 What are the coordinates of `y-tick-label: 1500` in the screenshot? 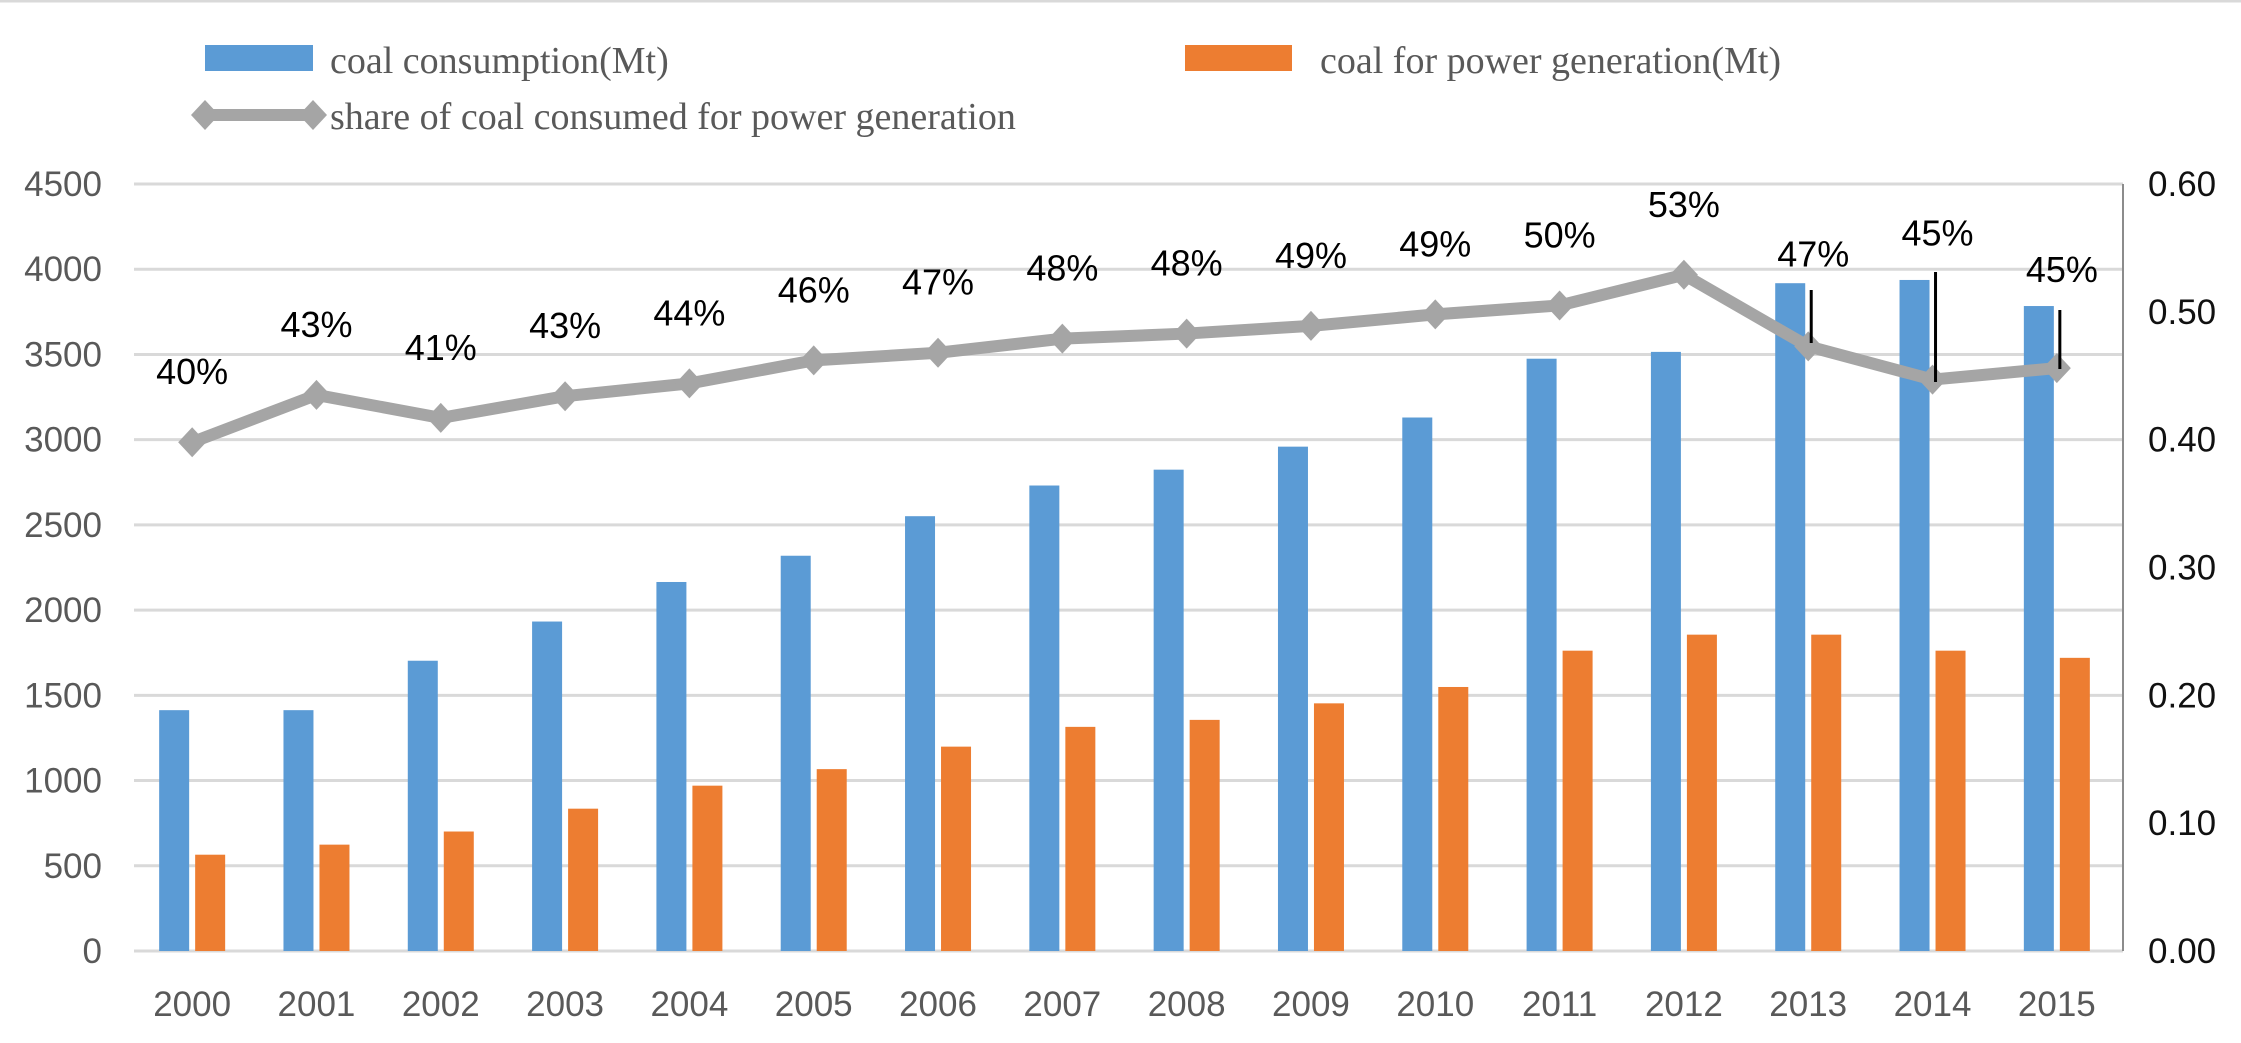 It's located at (63, 695).